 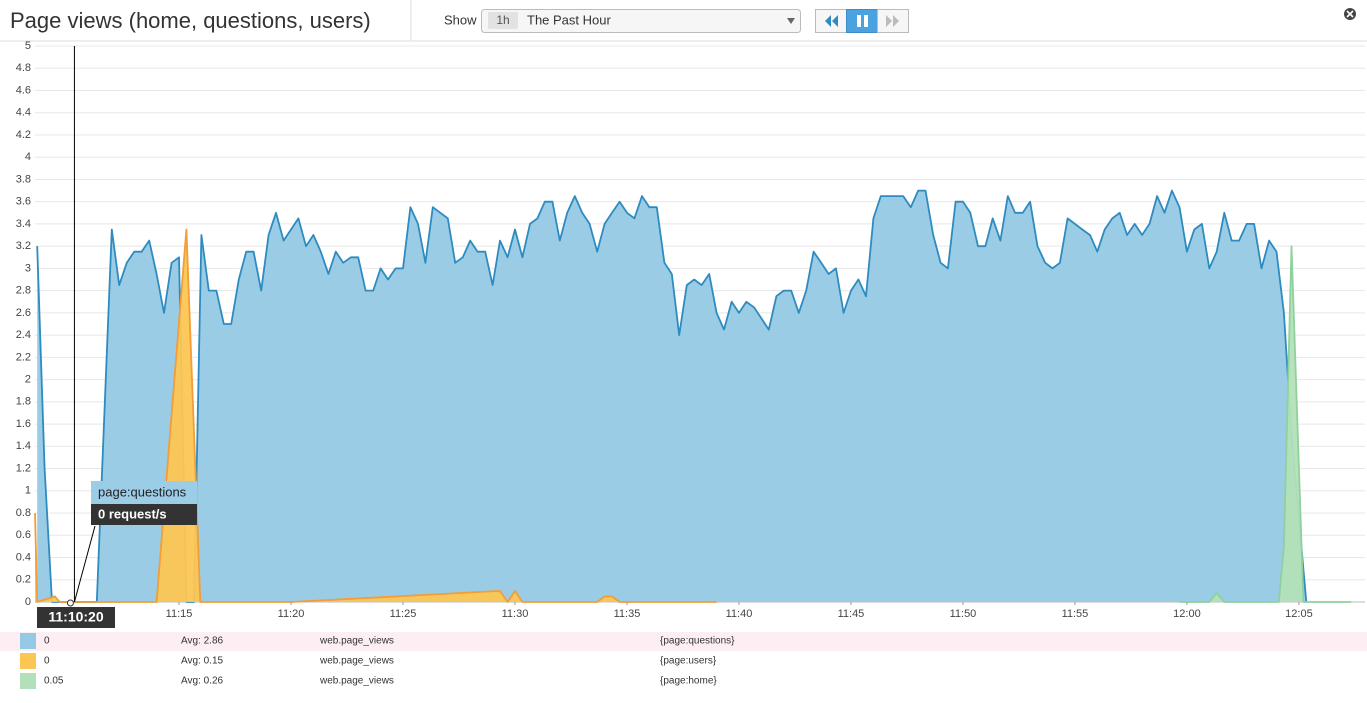 I want to click on tooltip-value: 0 request/s, so click(x=132, y=513).